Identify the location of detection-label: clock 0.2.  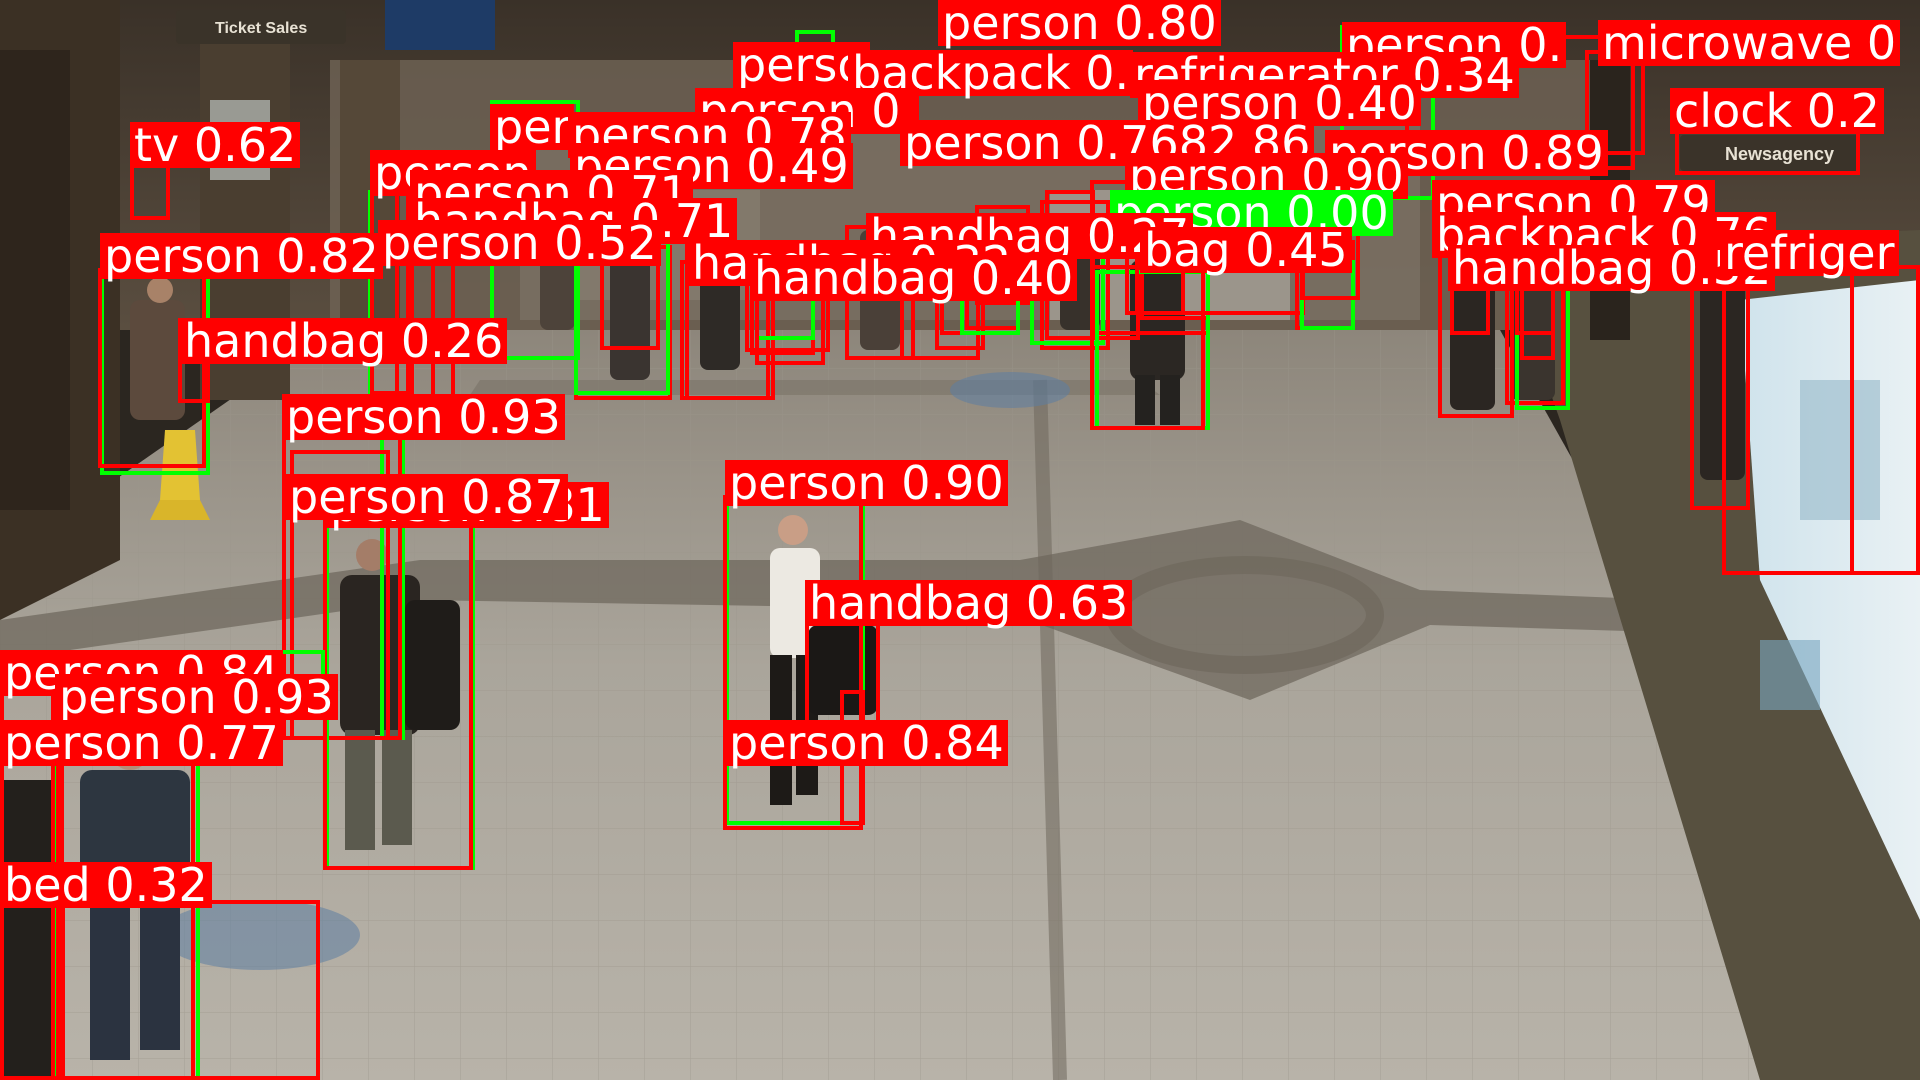
(1777, 111).